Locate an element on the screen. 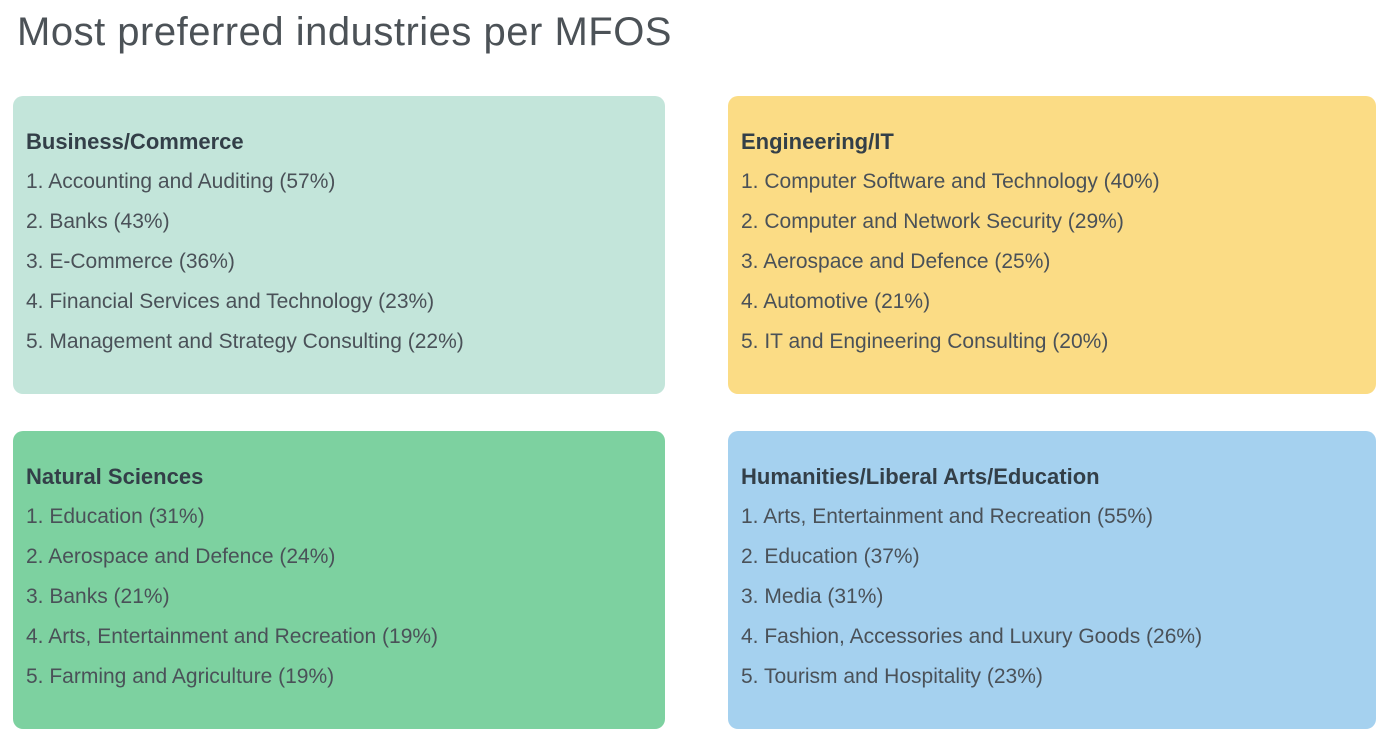  ranked-item: 3. Aerospace and Defence (25%) is located at coordinates (896, 261).